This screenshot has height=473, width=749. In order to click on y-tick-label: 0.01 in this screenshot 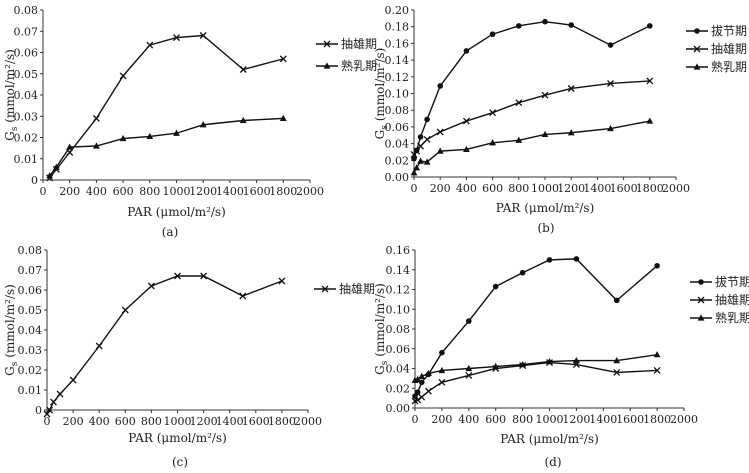, I will do `click(26, 159)`.